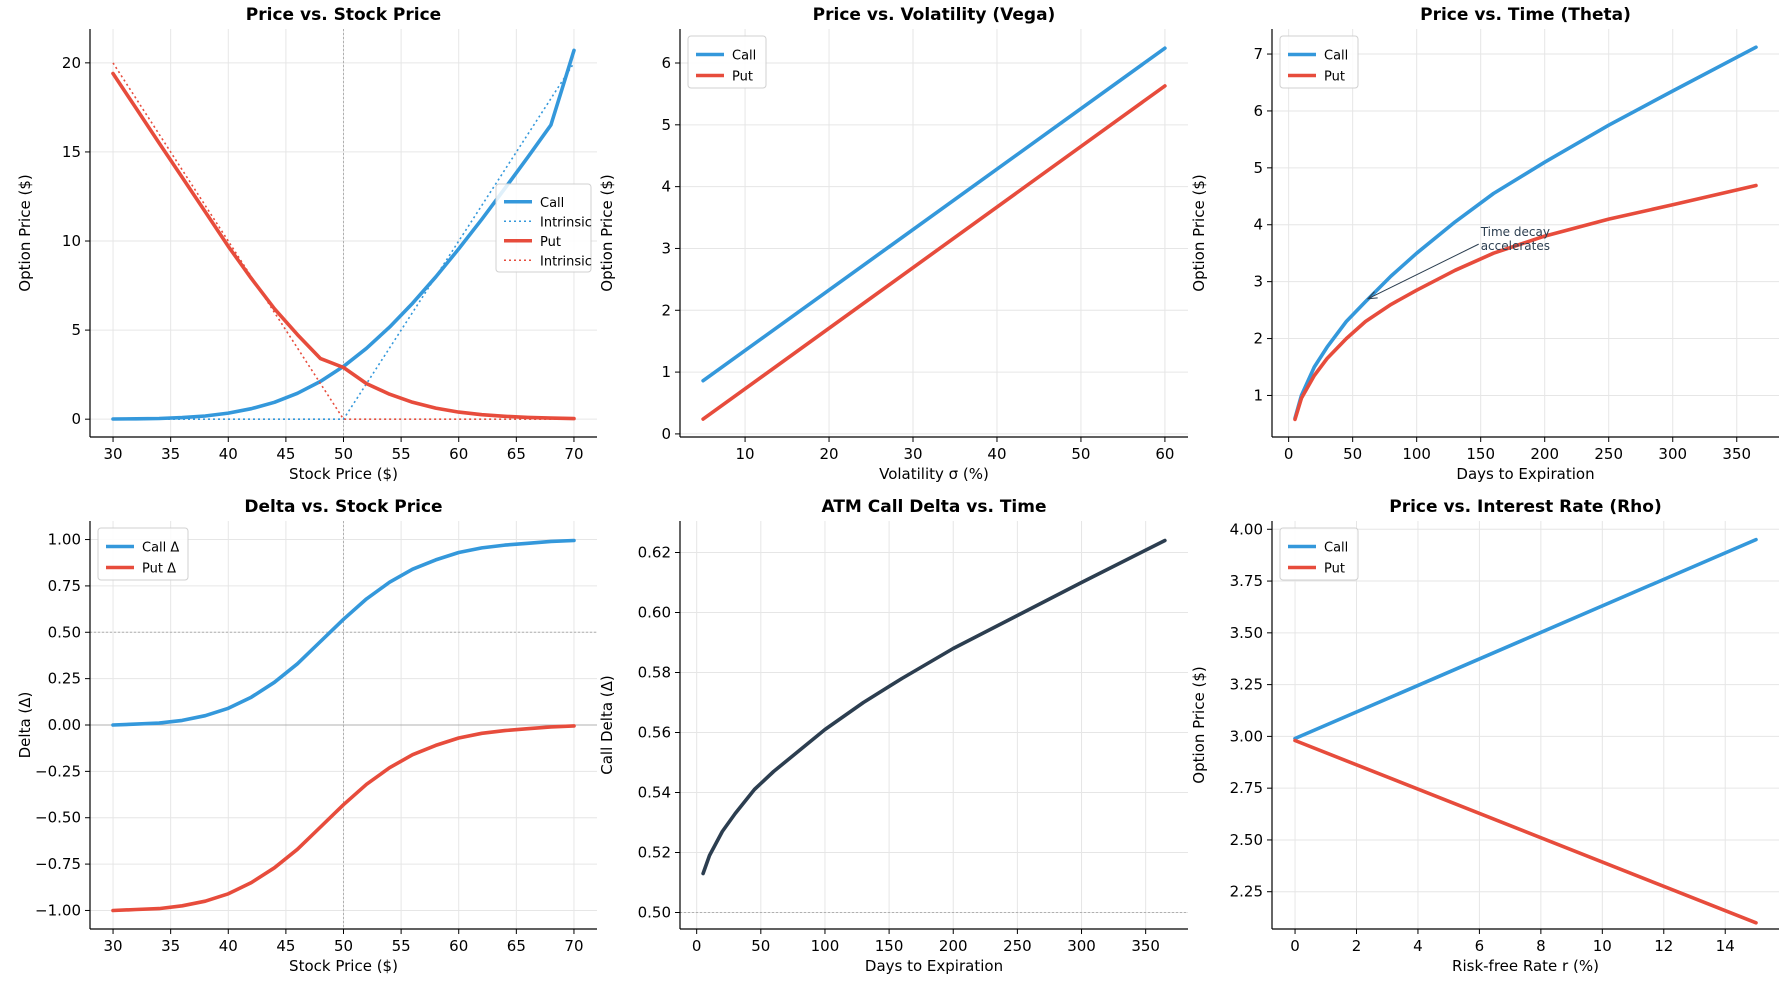  What do you see at coordinates (934, 15) in the screenshot?
I see `chart-title: Price vs. Volatility (Vega)` at bounding box center [934, 15].